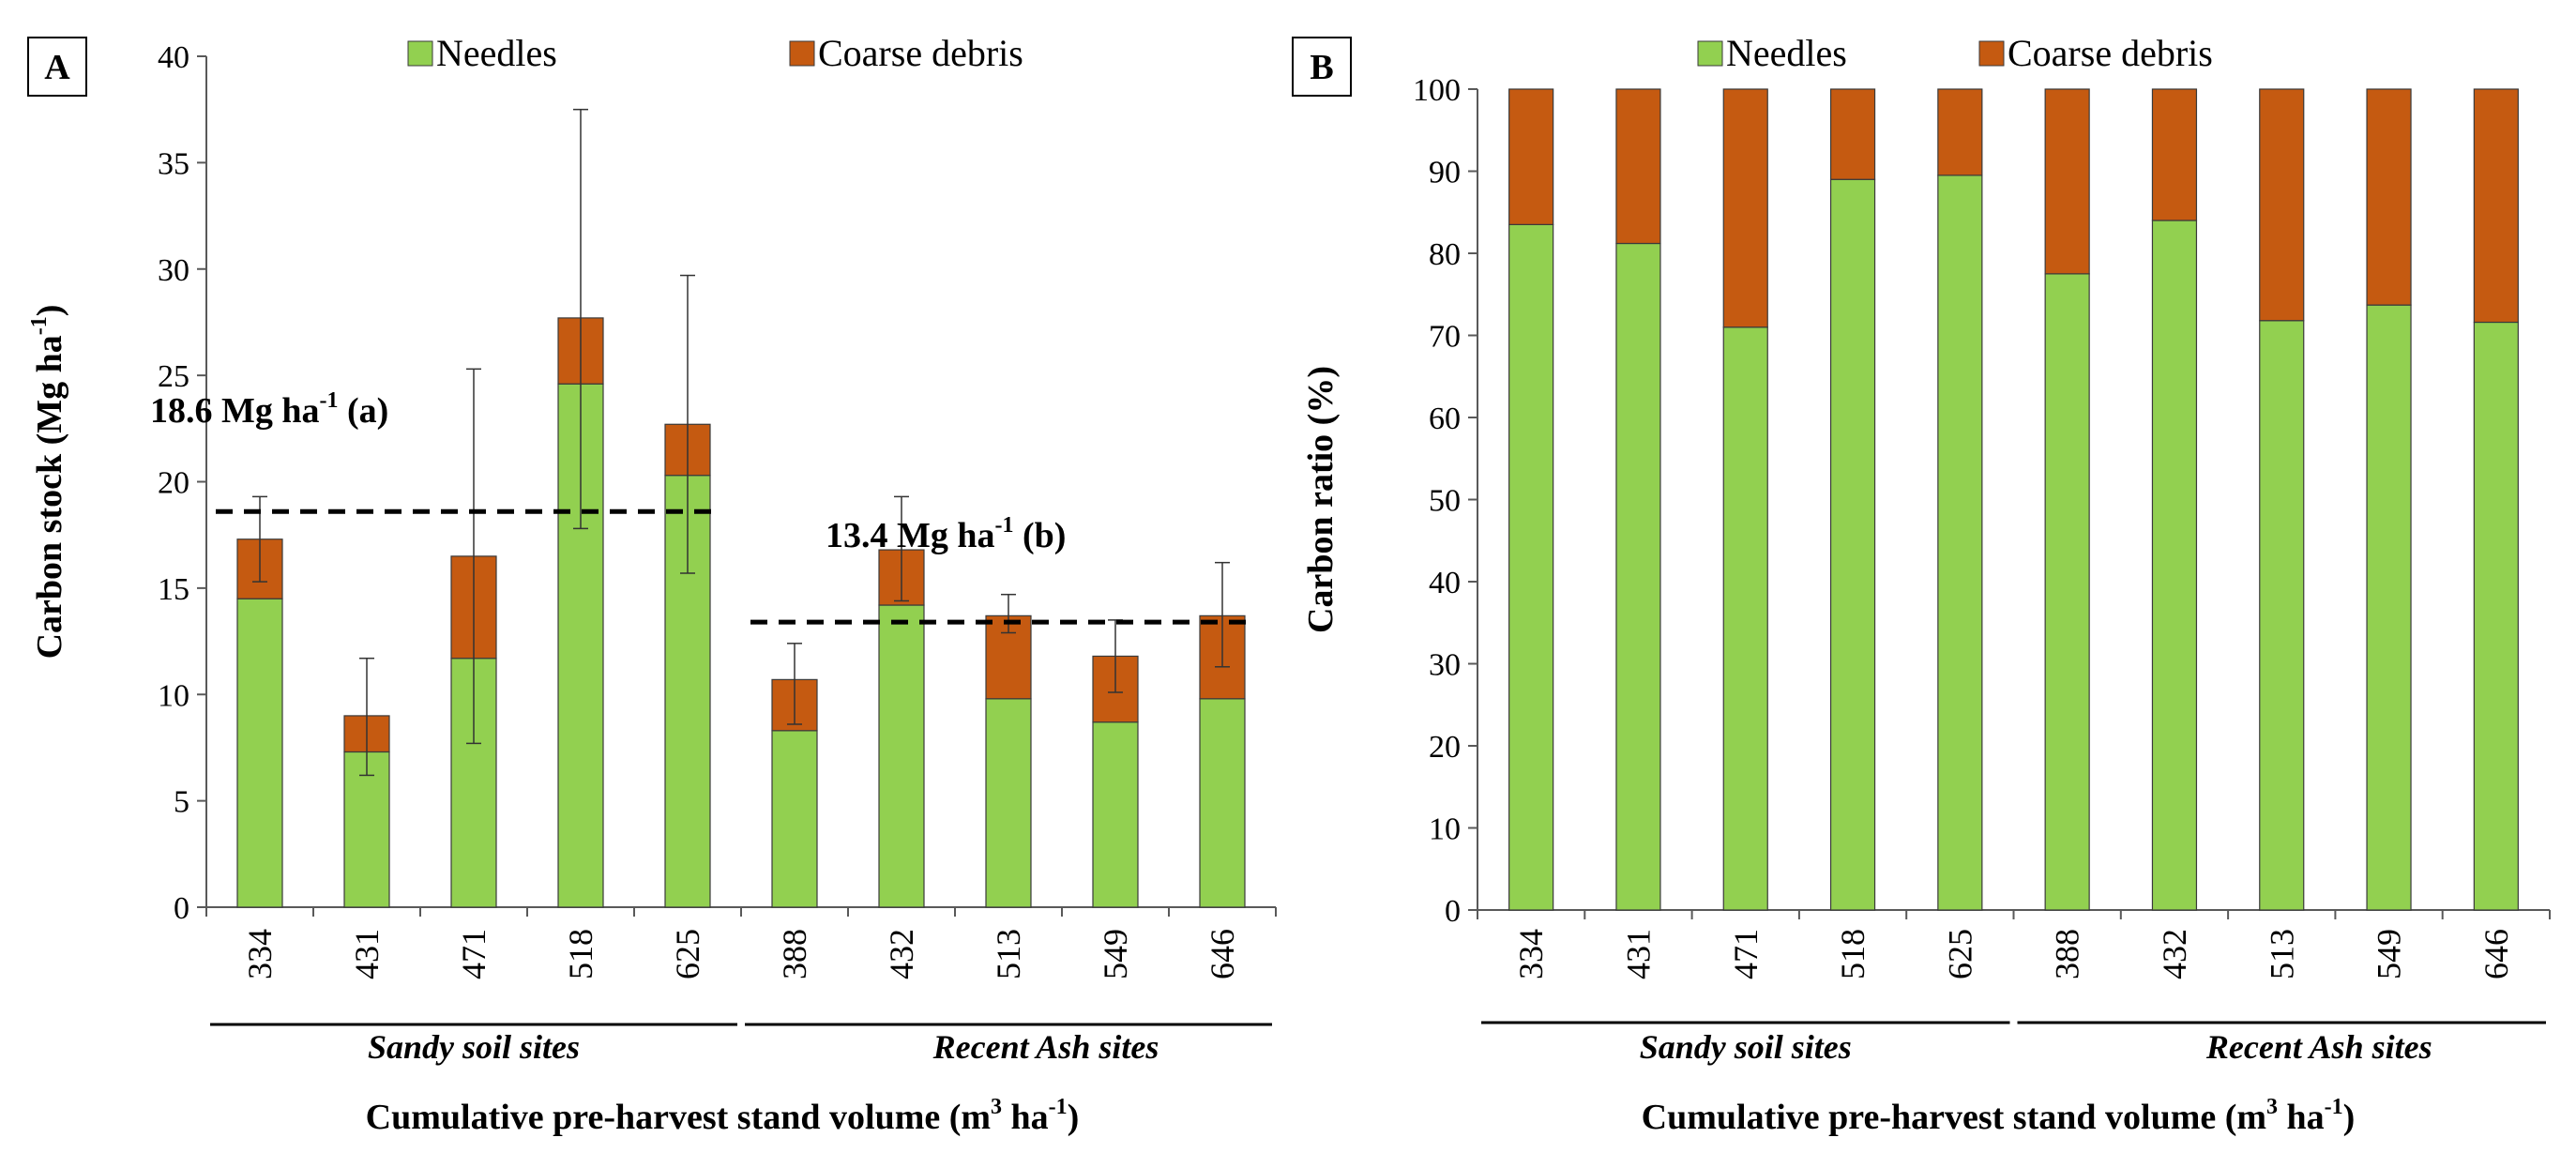  Describe the element at coordinates (1041, 535) in the screenshot. I see `mean-annotation-suffix: (b)` at that location.